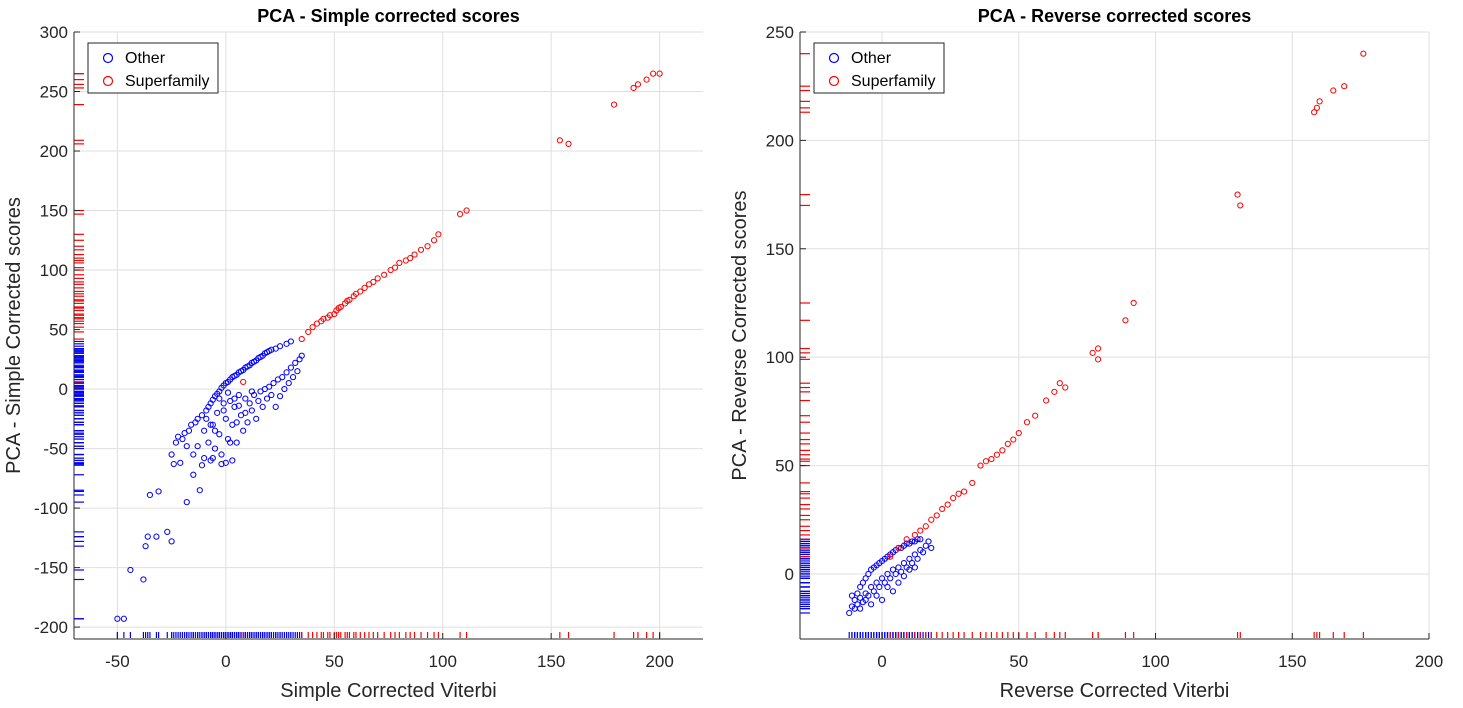 Image resolution: width=1463 pixels, height=708 pixels. I want to click on y-tick-label: -50, so click(55, 449).